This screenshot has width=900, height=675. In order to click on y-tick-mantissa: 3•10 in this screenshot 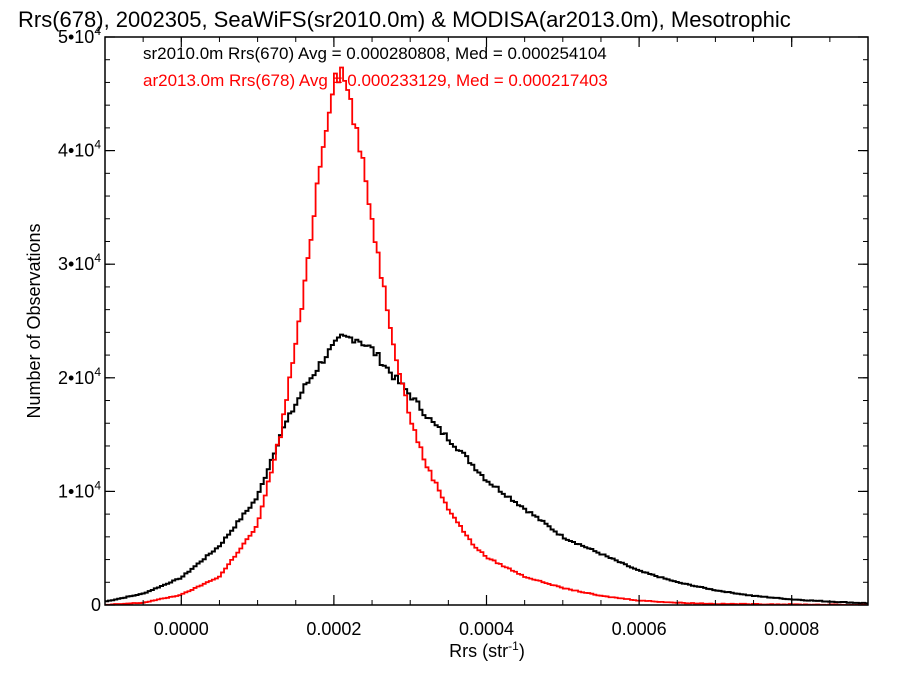, I will do `click(76, 264)`.